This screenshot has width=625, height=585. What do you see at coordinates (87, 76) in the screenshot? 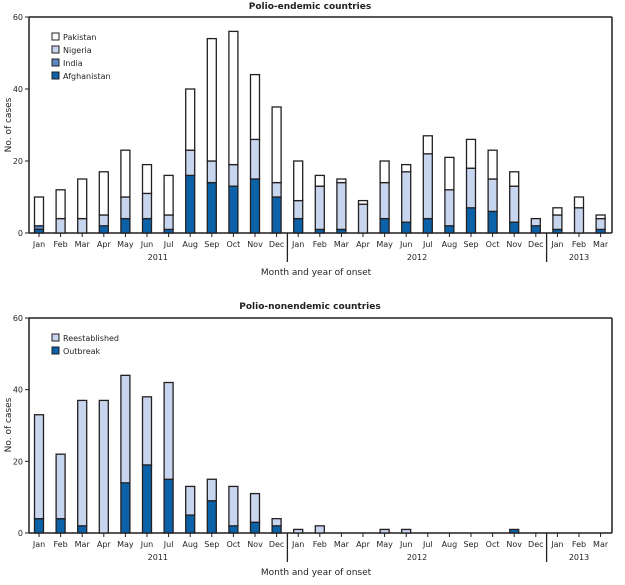
I see `legend-label-afghanistan: Afghanistan` at bounding box center [87, 76].